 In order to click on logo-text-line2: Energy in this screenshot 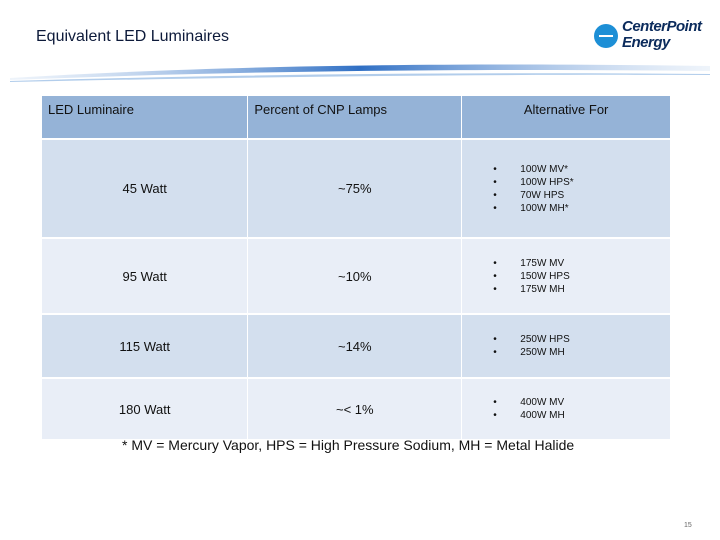, I will do `click(646, 42)`.